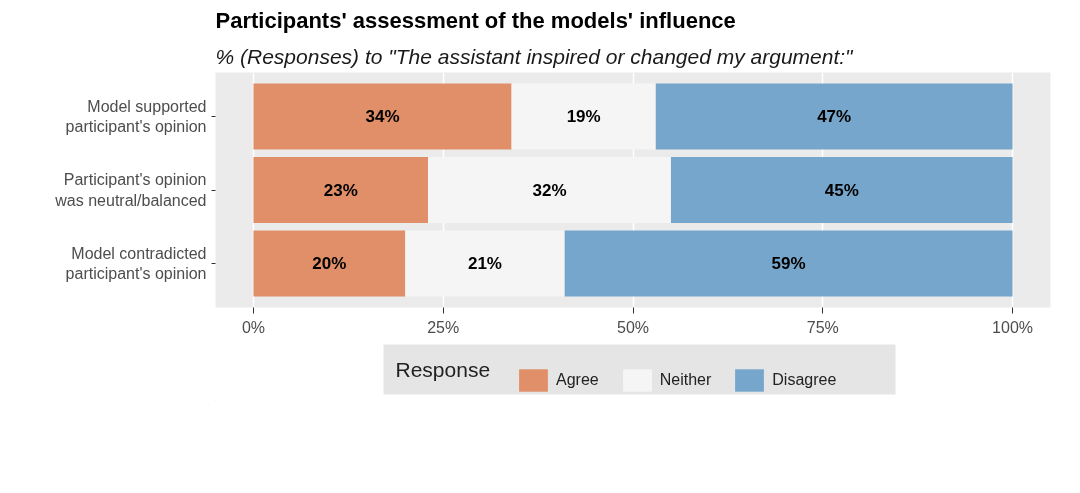  What do you see at coordinates (822, 327) in the screenshot?
I see `x-tick-label: 75%` at bounding box center [822, 327].